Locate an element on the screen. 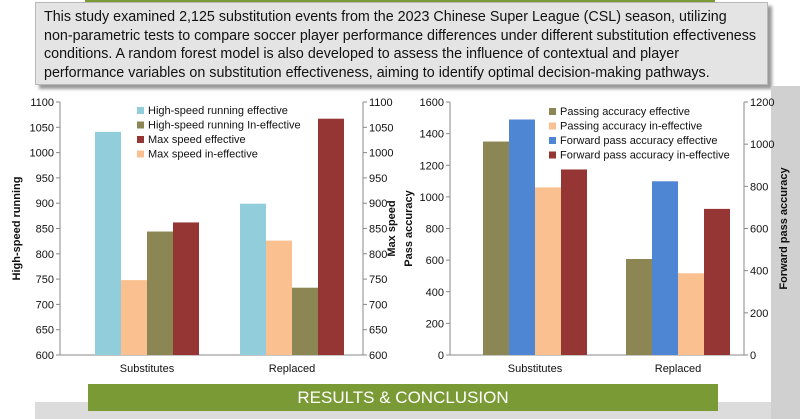 The image size is (800, 419). y-tick-label: 400 is located at coordinates (435, 293).